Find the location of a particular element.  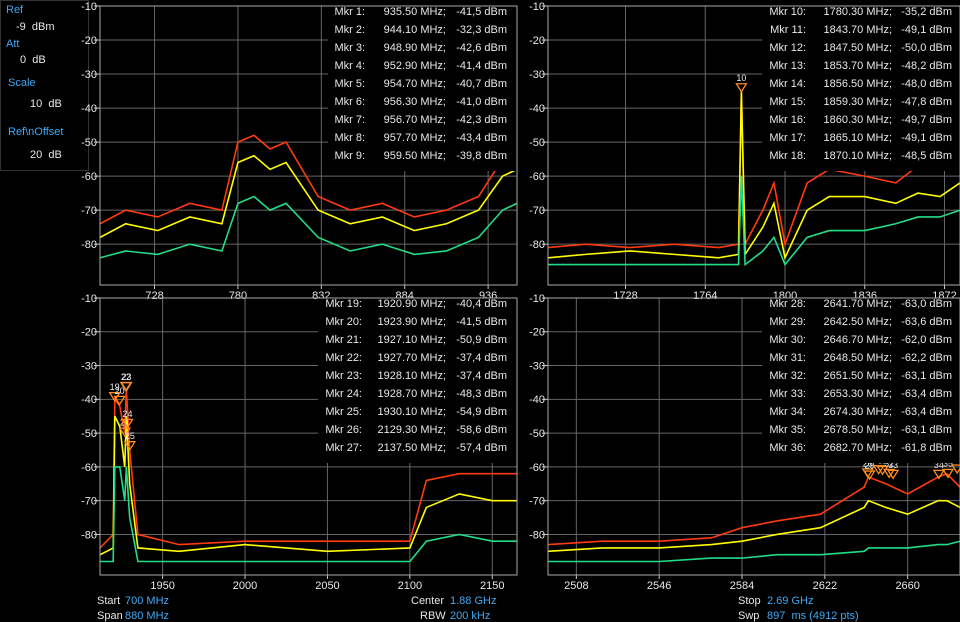

marker-level: -41,4 dBm is located at coordinates (481, 66).